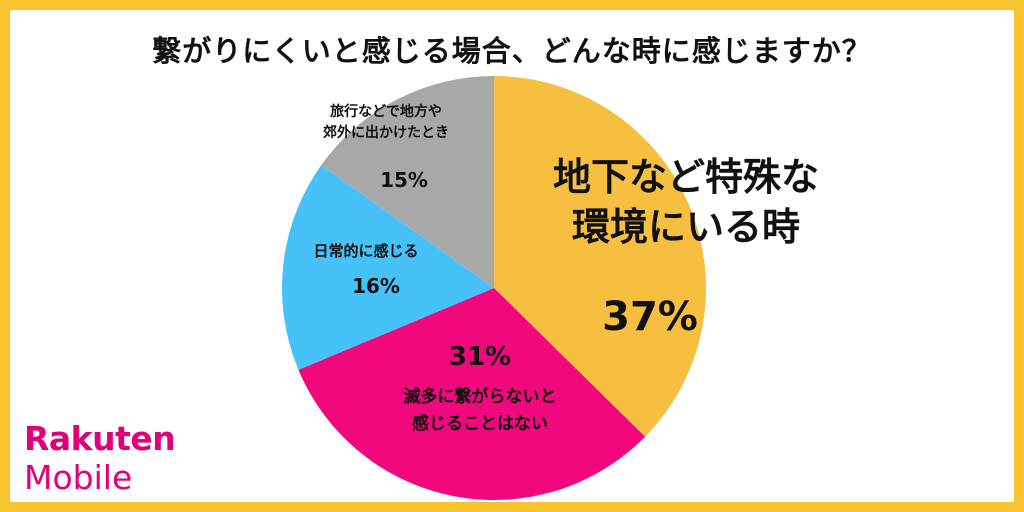  What do you see at coordinates (512, 51) in the screenshot?
I see `chart-title: 繋がりにくいと感じる場合、どんな時に感じますか？` at bounding box center [512, 51].